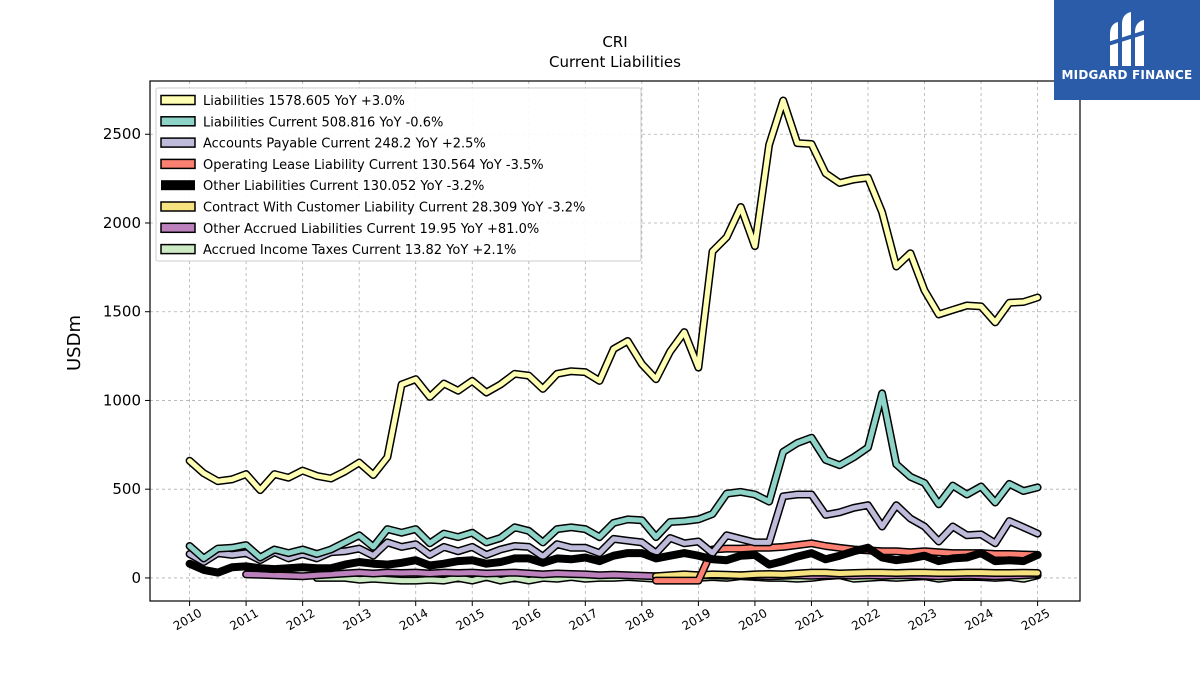 This screenshot has height=675, width=1200. Describe the element at coordinates (696, 619) in the screenshot. I see `x-tick-label: 2019` at that location.